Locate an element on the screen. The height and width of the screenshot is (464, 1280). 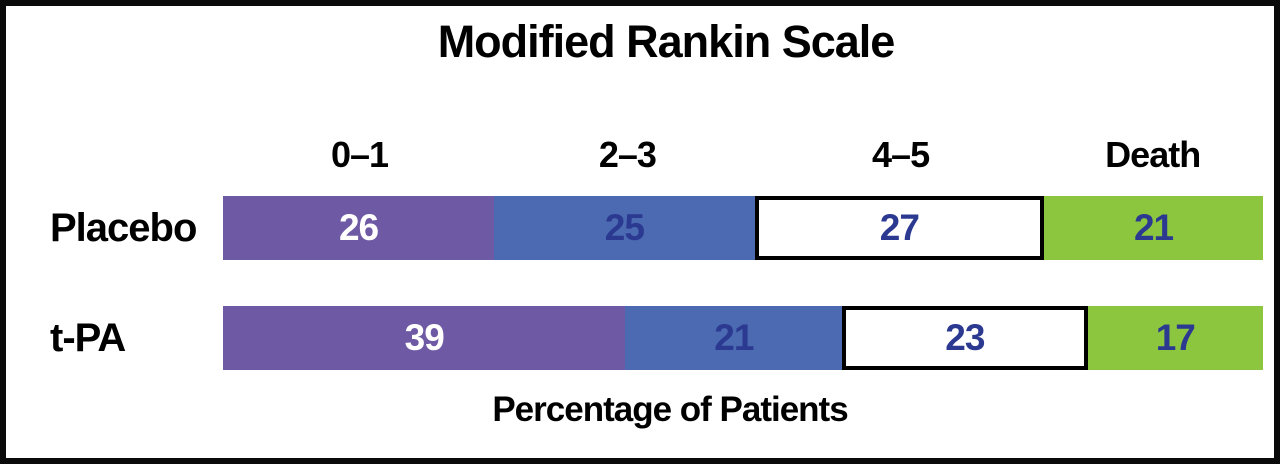
bar-segment-placebo-0-1: 26 is located at coordinates (359, 228).